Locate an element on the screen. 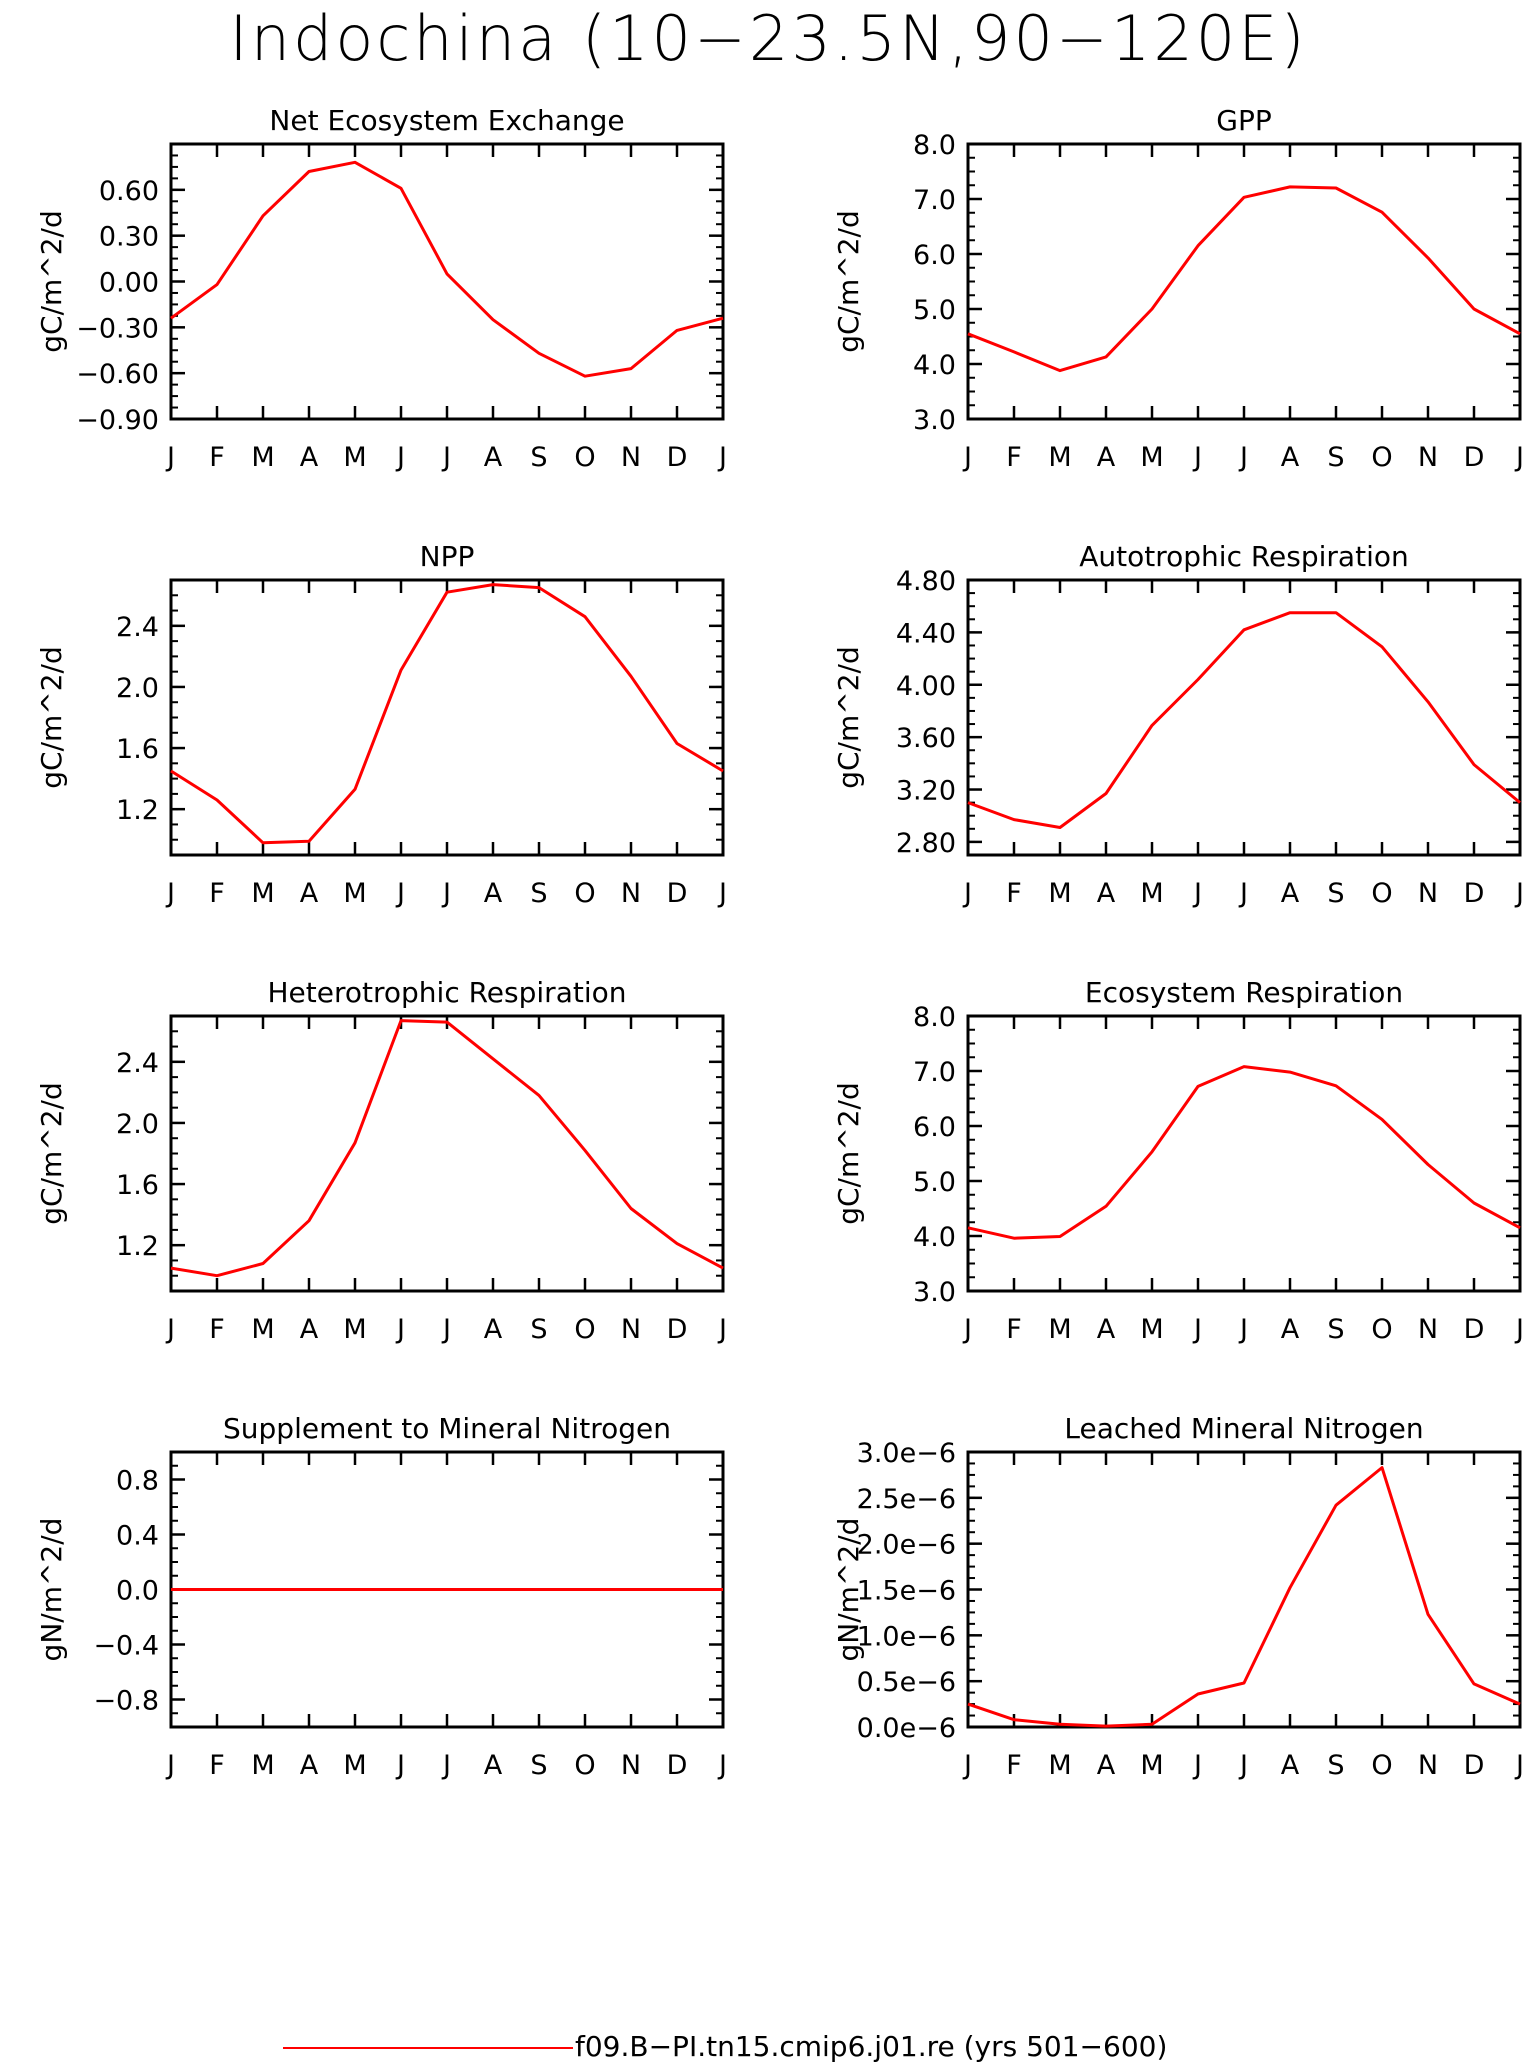 This screenshot has height=2067, width=1537. chart-title: Autotrophic Respiration is located at coordinates (1243, 556).